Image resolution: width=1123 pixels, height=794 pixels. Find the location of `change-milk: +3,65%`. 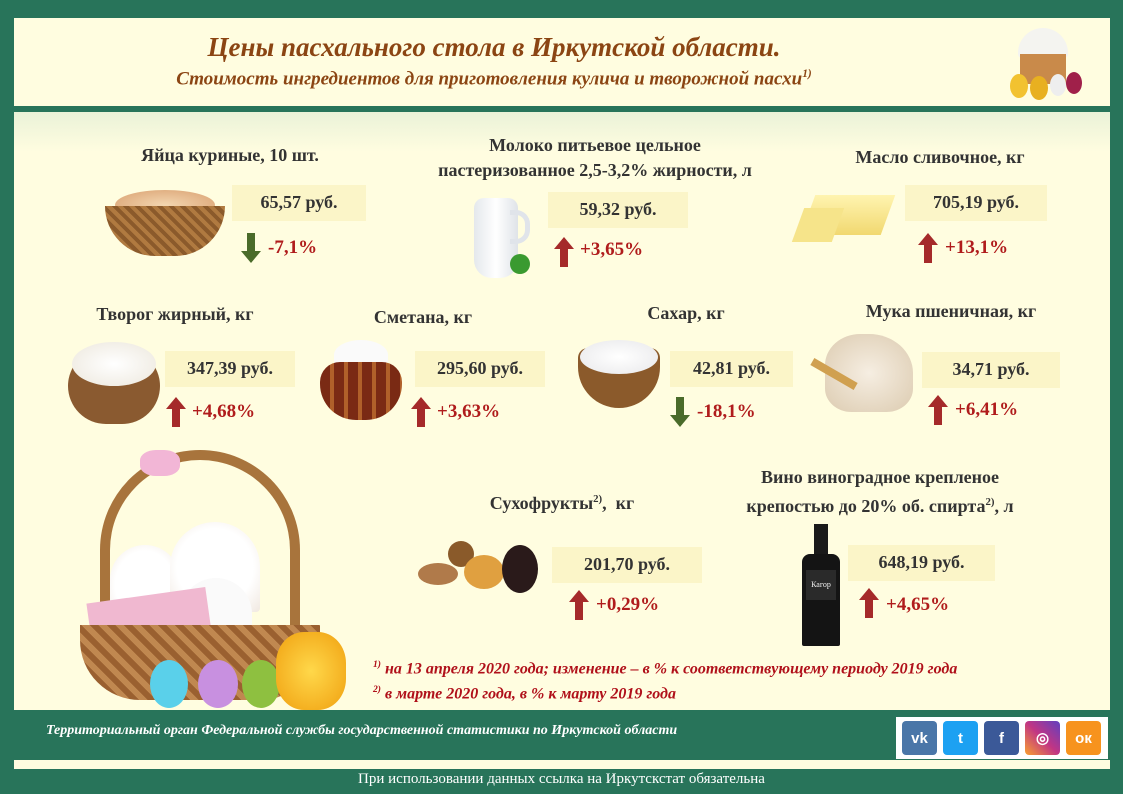

change-milk: +3,65% is located at coordinates (612, 249).